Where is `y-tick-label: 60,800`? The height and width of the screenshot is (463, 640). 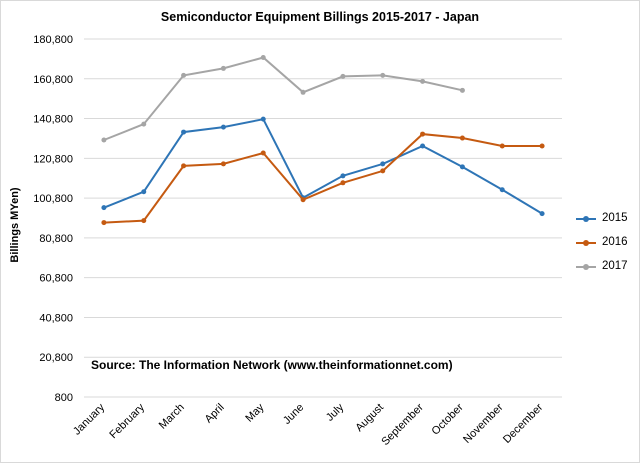
y-tick-label: 60,800 is located at coordinates (56, 279).